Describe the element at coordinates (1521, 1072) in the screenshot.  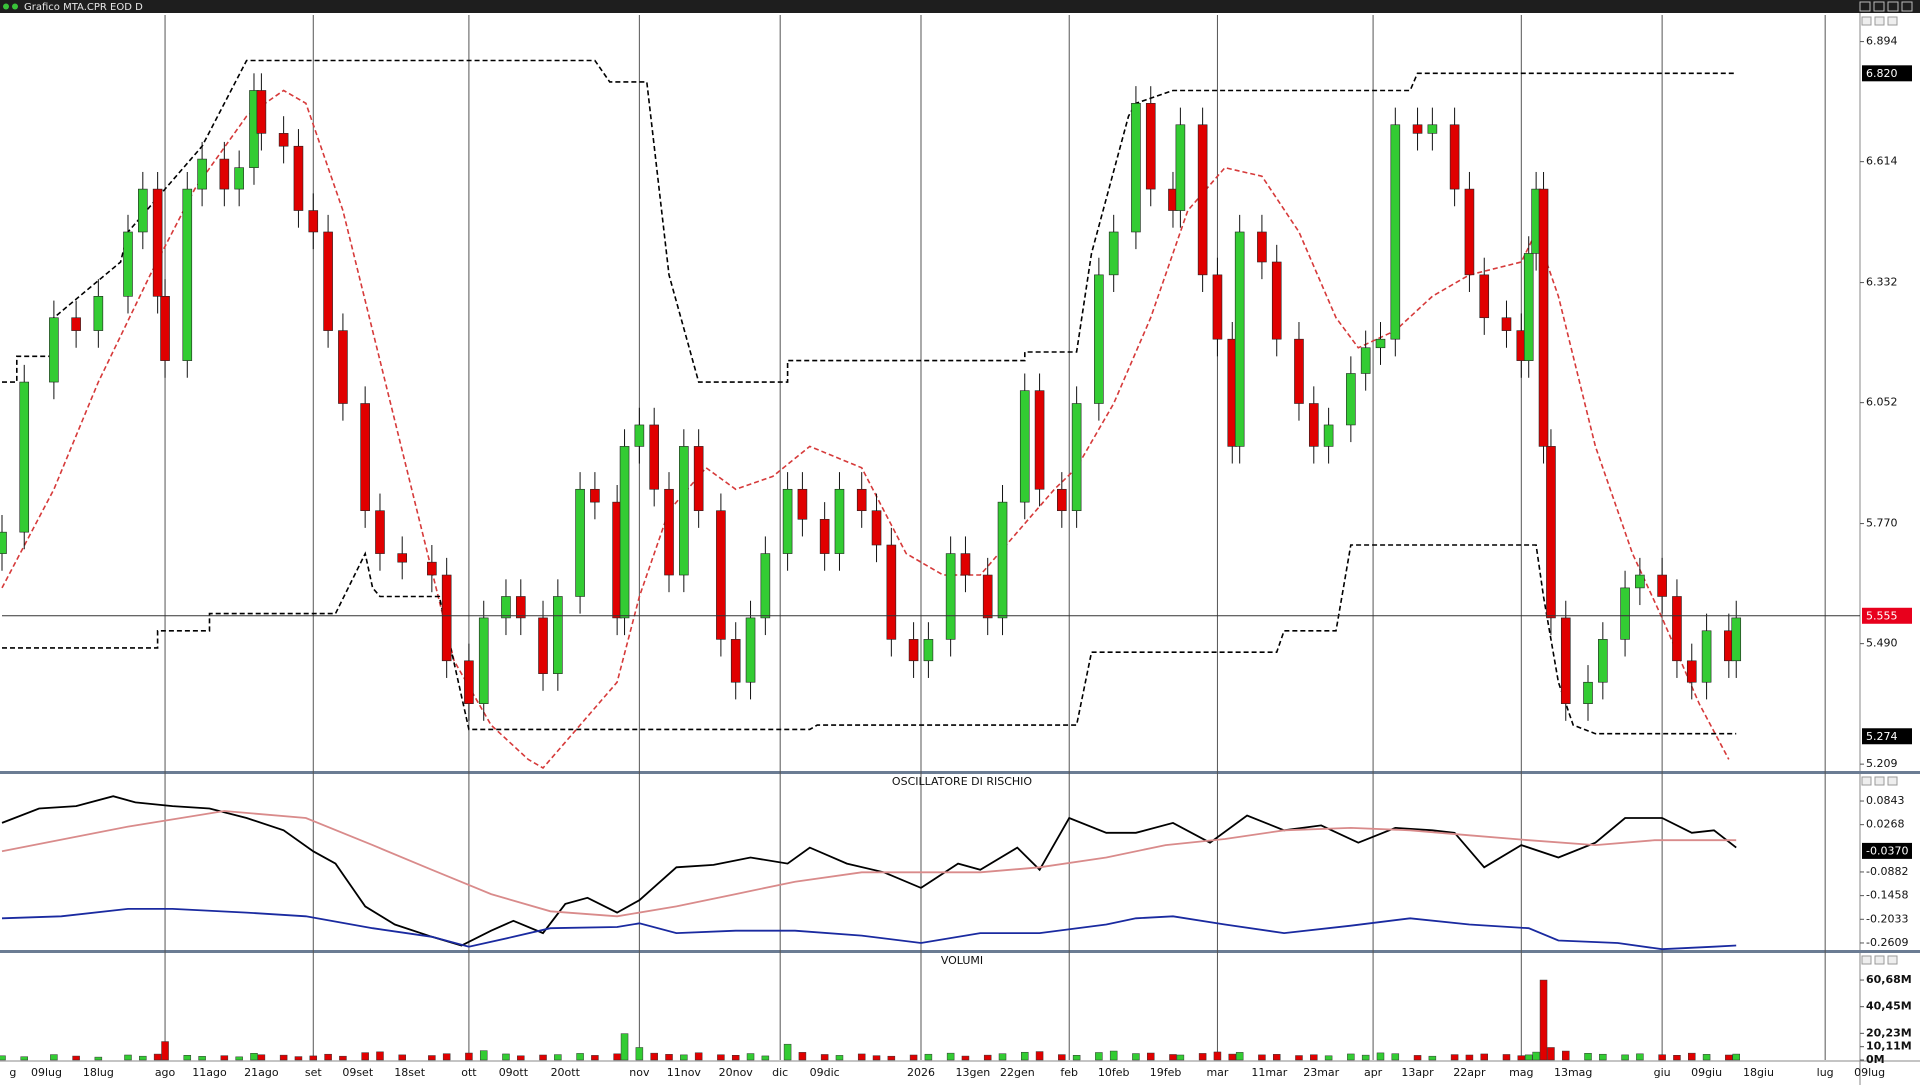
I see `x-tick-label: mag` at that location.